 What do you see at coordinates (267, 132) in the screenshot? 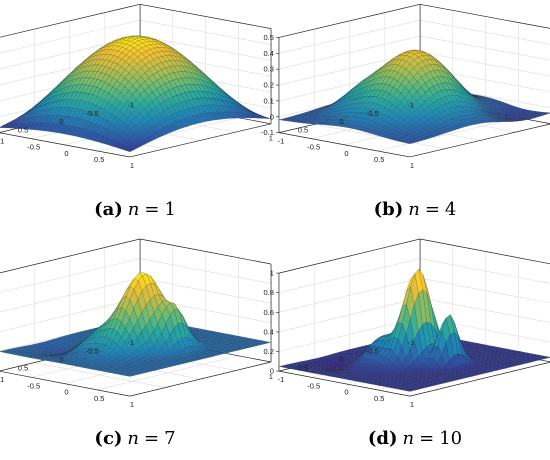
I see `z-tick-label: -0.1` at bounding box center [267, 132].